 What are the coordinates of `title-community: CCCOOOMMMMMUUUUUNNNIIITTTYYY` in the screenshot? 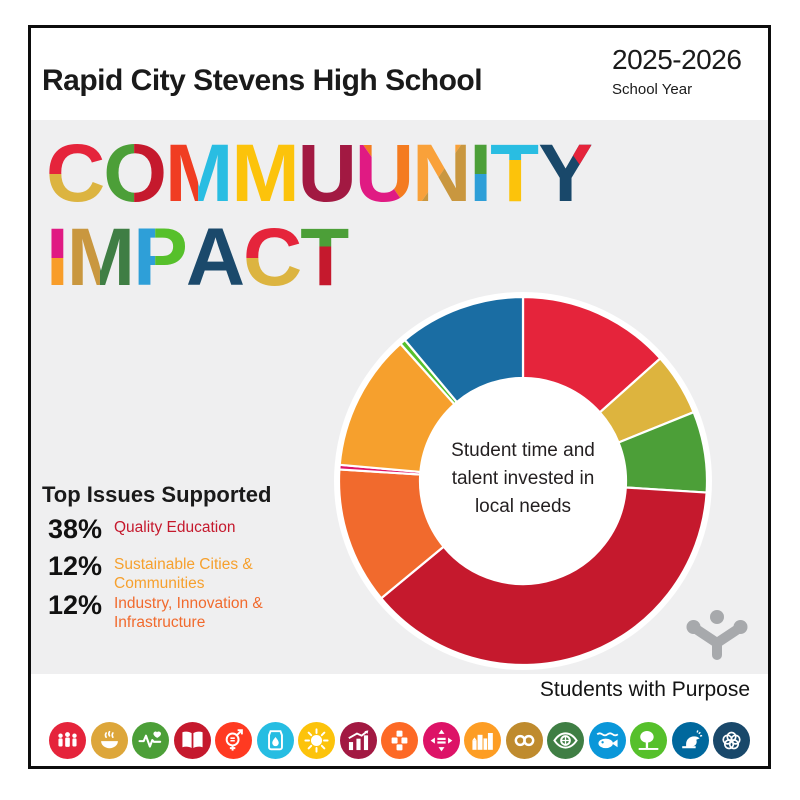 It's located at (319, 173).